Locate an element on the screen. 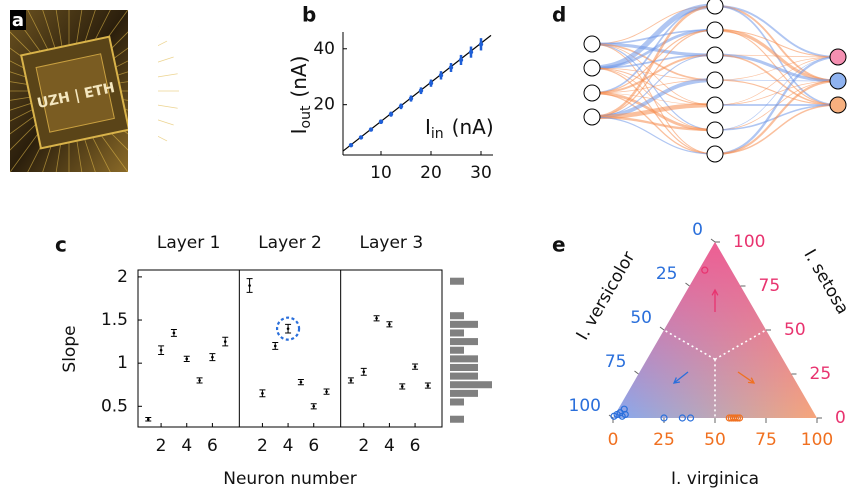  y-tick-label: 1 is located at coordinates (122, 363).